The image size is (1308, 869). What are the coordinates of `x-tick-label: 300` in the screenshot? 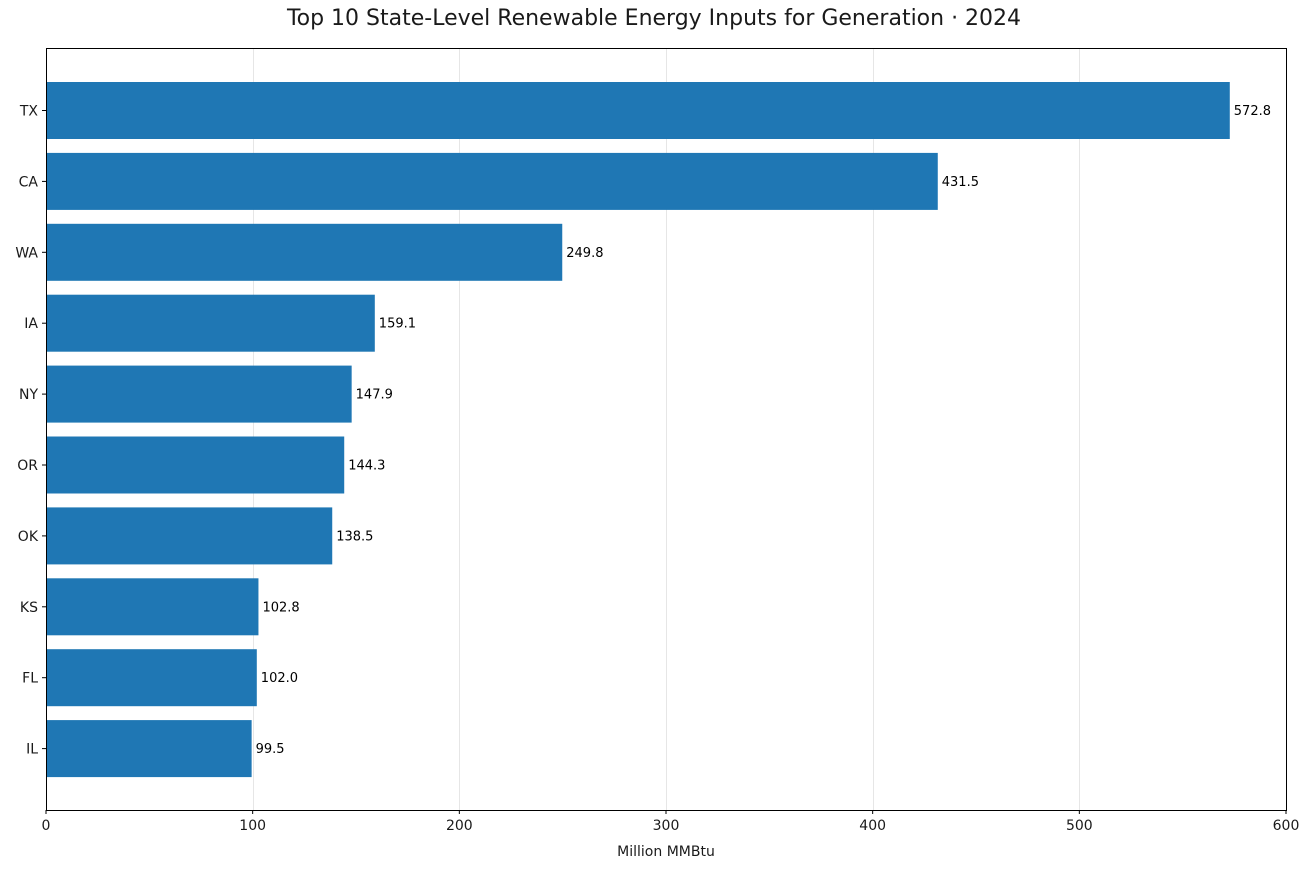 It's located at (666, 826).